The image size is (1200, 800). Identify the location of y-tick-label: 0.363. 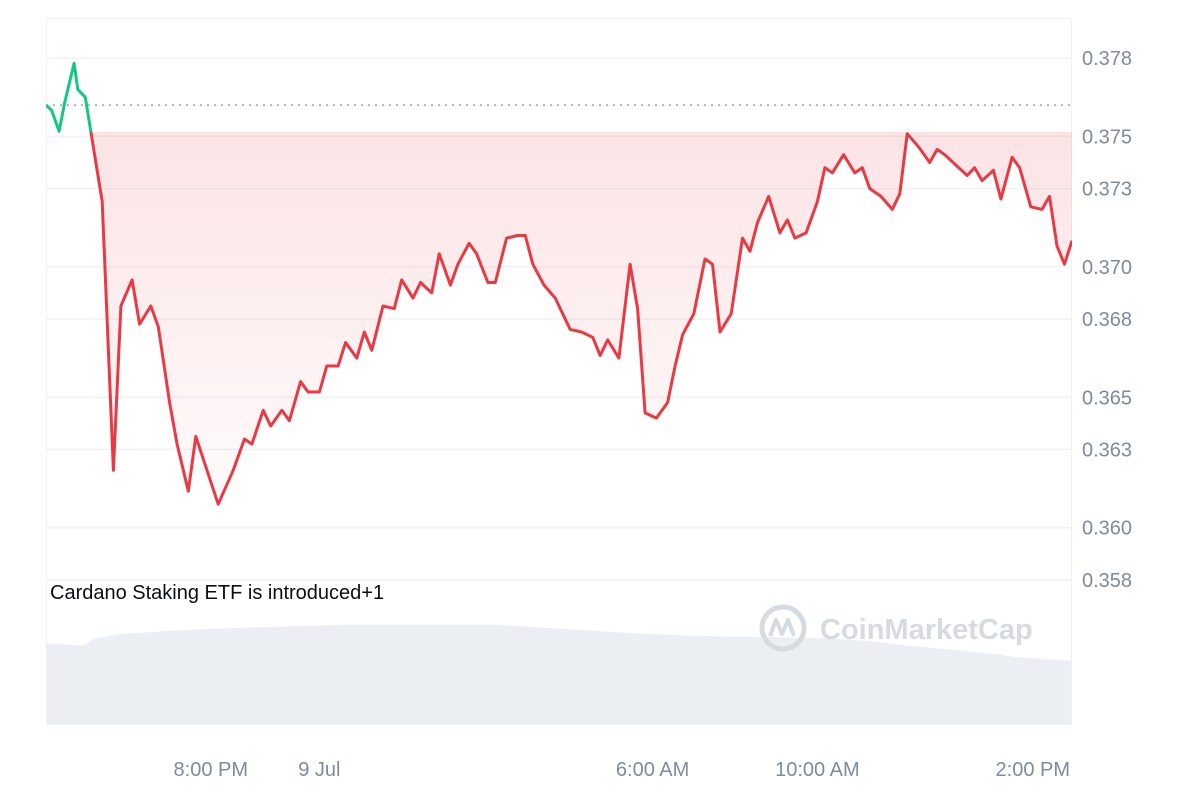
(1107, 450).